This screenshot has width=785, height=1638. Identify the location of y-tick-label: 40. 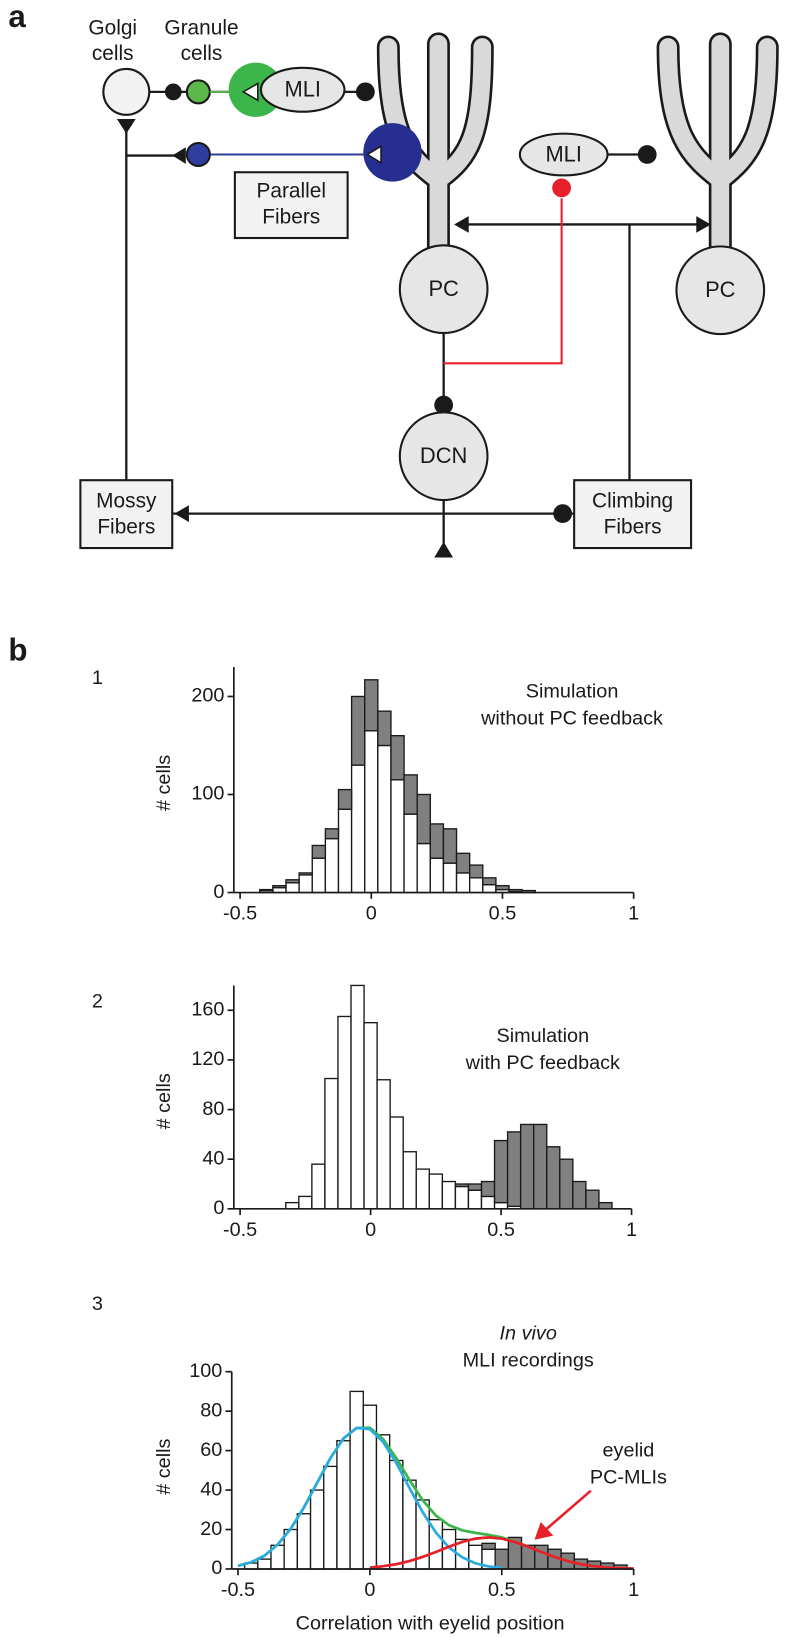
(211, 1489).